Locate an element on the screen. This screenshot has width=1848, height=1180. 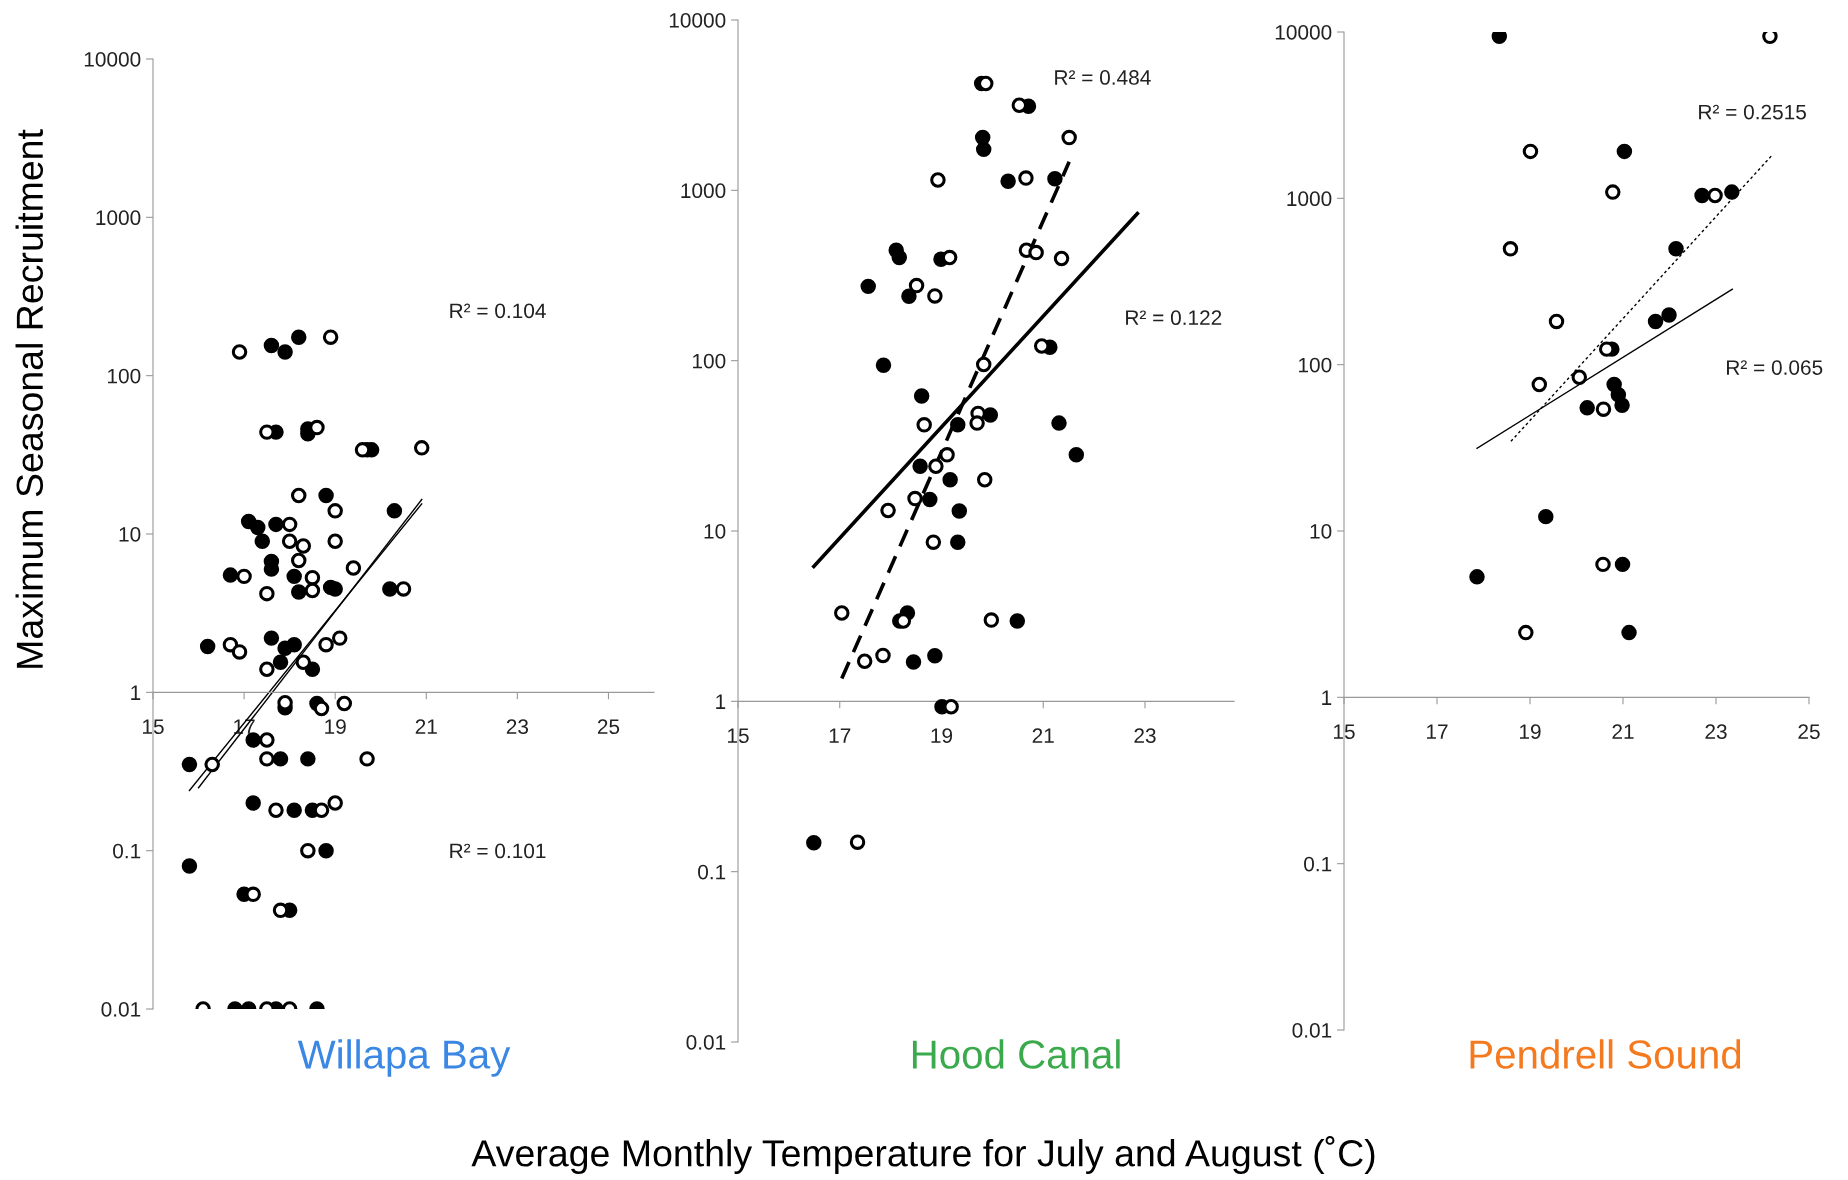
annotation: R² = 0.2515 is located at coordinates (1752, 112).